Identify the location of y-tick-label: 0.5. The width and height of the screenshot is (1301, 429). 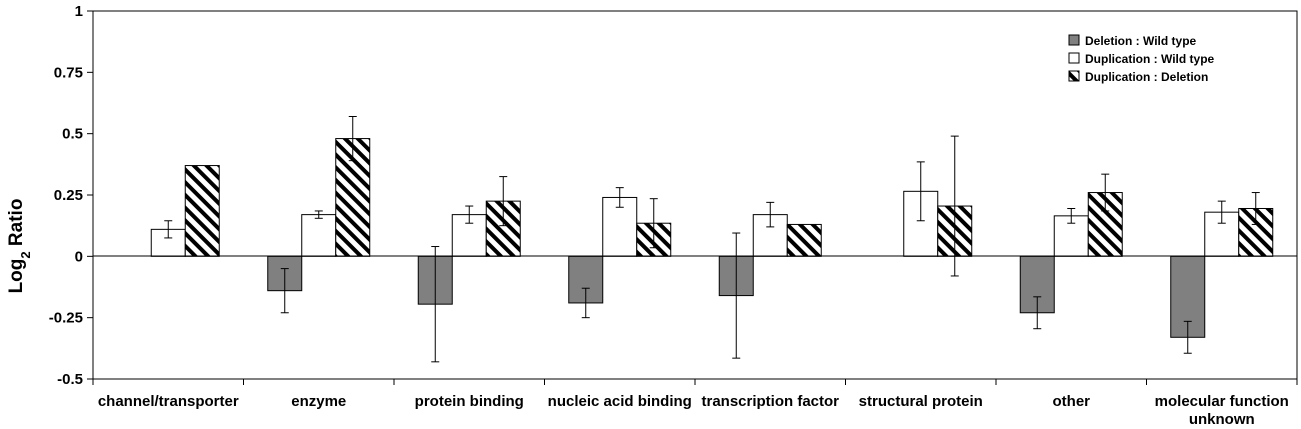
(72, 134).